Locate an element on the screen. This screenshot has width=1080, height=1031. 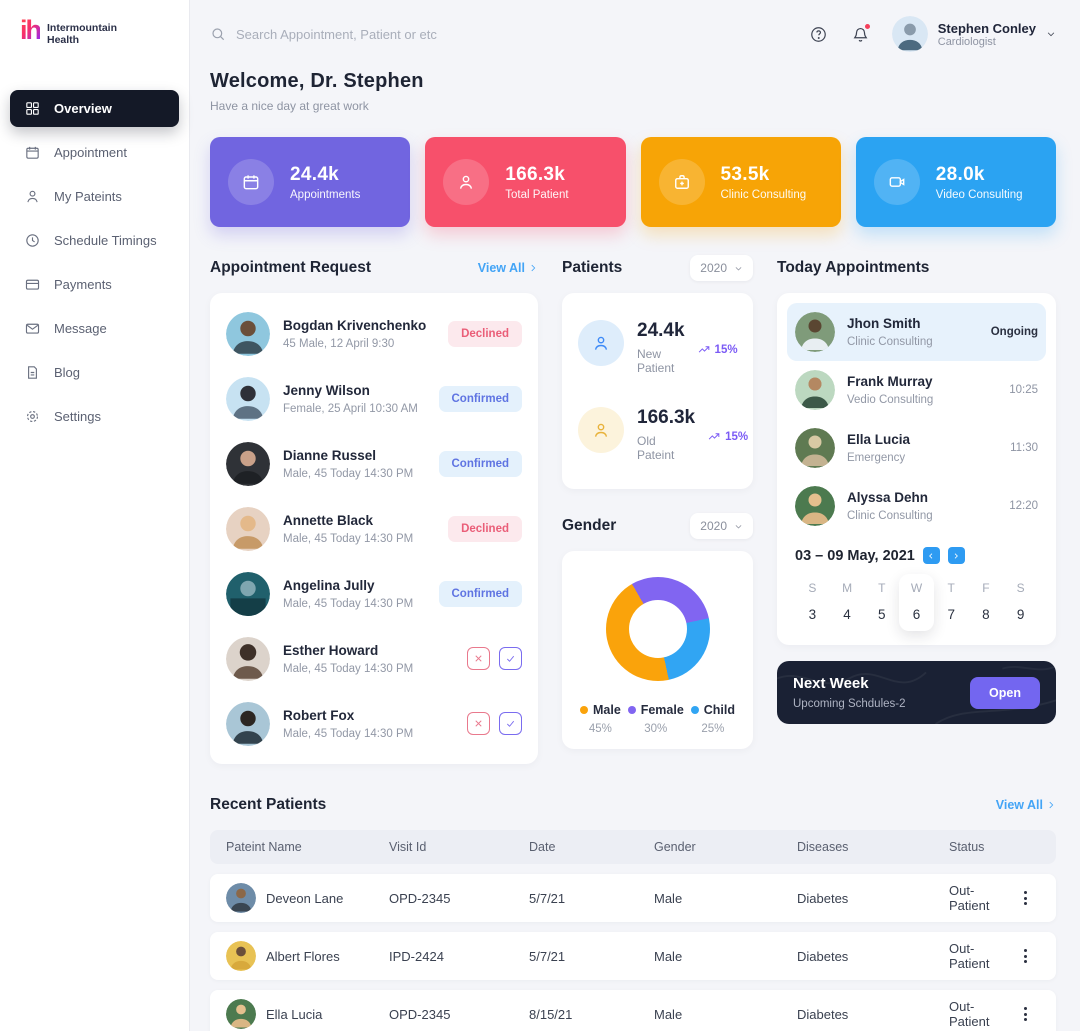
legend-dot-child is located at coordinates (694, 710).